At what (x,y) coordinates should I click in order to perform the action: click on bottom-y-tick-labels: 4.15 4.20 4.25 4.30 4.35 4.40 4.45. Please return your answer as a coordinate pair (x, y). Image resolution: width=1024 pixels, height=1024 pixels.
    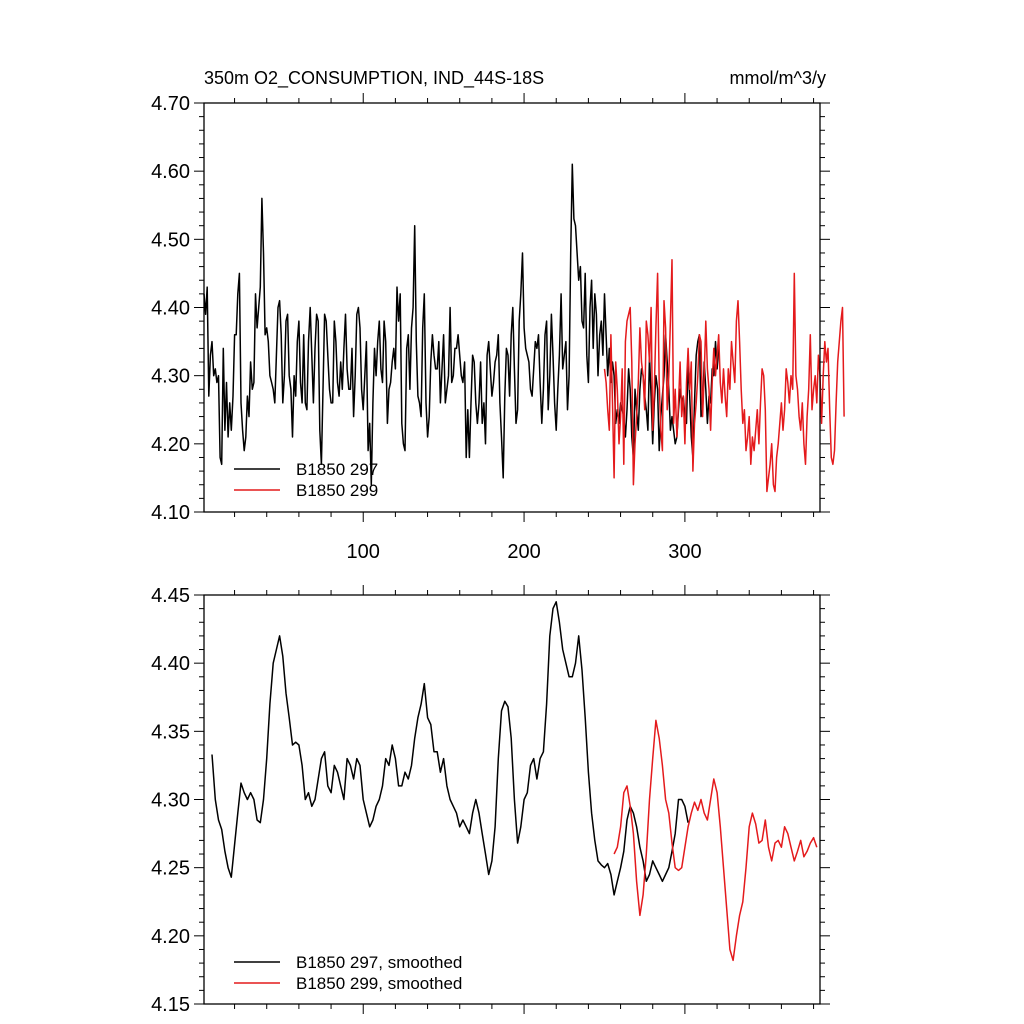
    Looking at the image, I should click on (170, 800).